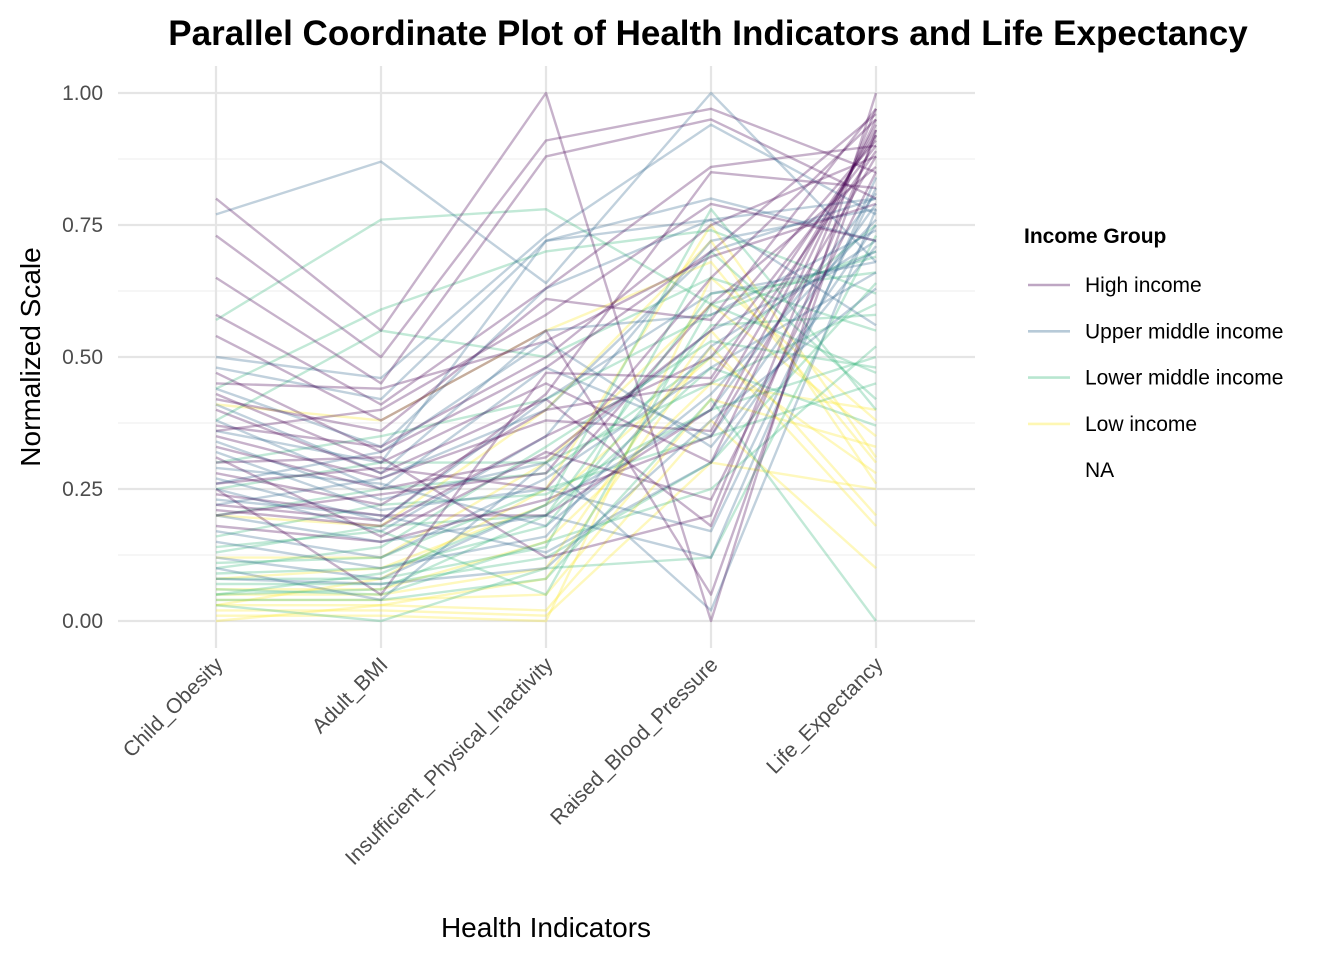  What do you see at coordinates (825, 716) in the screenshot?
I see `x-tick-label: Life_Expectancy` at bounding box center [825, 716].